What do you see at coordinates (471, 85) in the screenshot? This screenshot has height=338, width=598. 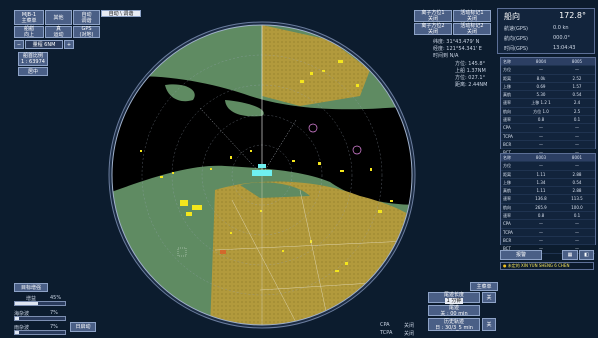 I see `cursor-distance: 距离: 2.44NM` at bounding box center [471, 85].